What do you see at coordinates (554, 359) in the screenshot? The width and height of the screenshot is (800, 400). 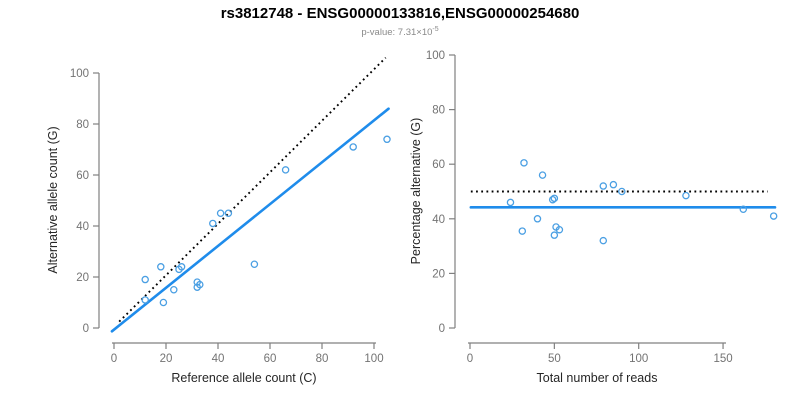 I see `x-tick-label: 50` at bounding box center [554, 359].